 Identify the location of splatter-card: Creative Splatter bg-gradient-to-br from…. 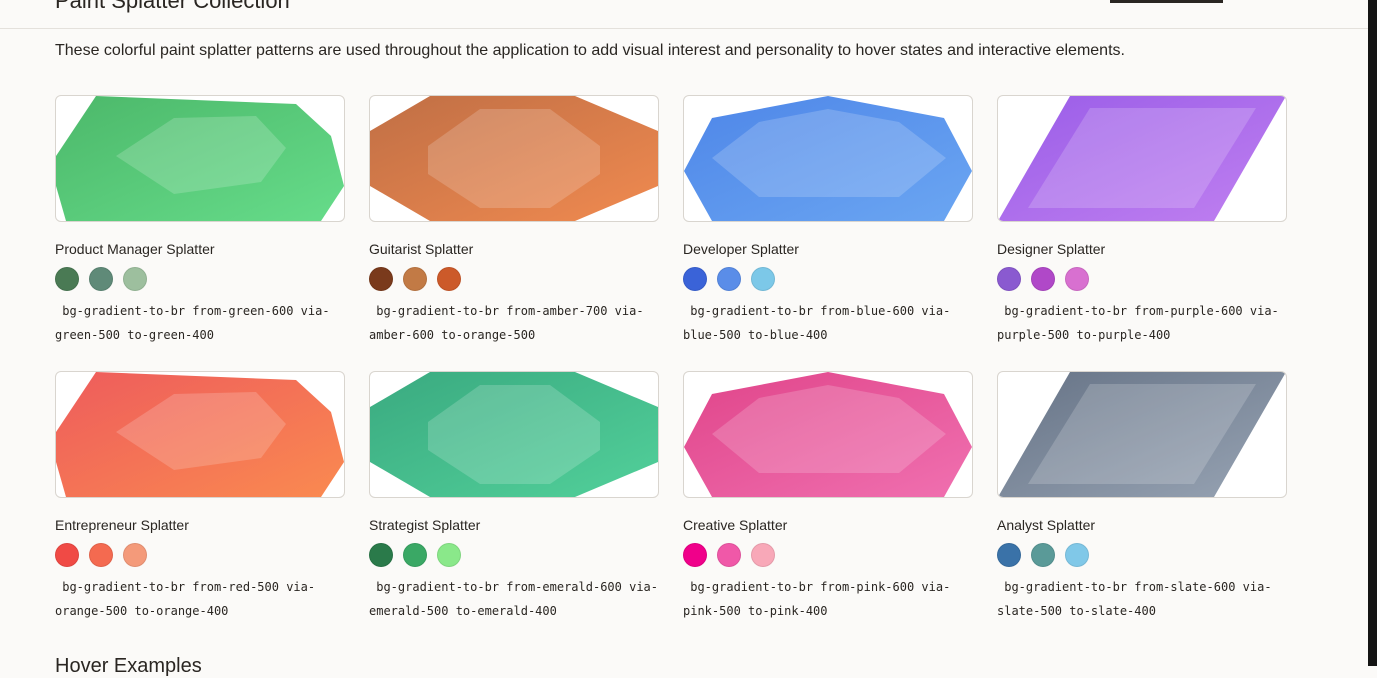
(828, 497).